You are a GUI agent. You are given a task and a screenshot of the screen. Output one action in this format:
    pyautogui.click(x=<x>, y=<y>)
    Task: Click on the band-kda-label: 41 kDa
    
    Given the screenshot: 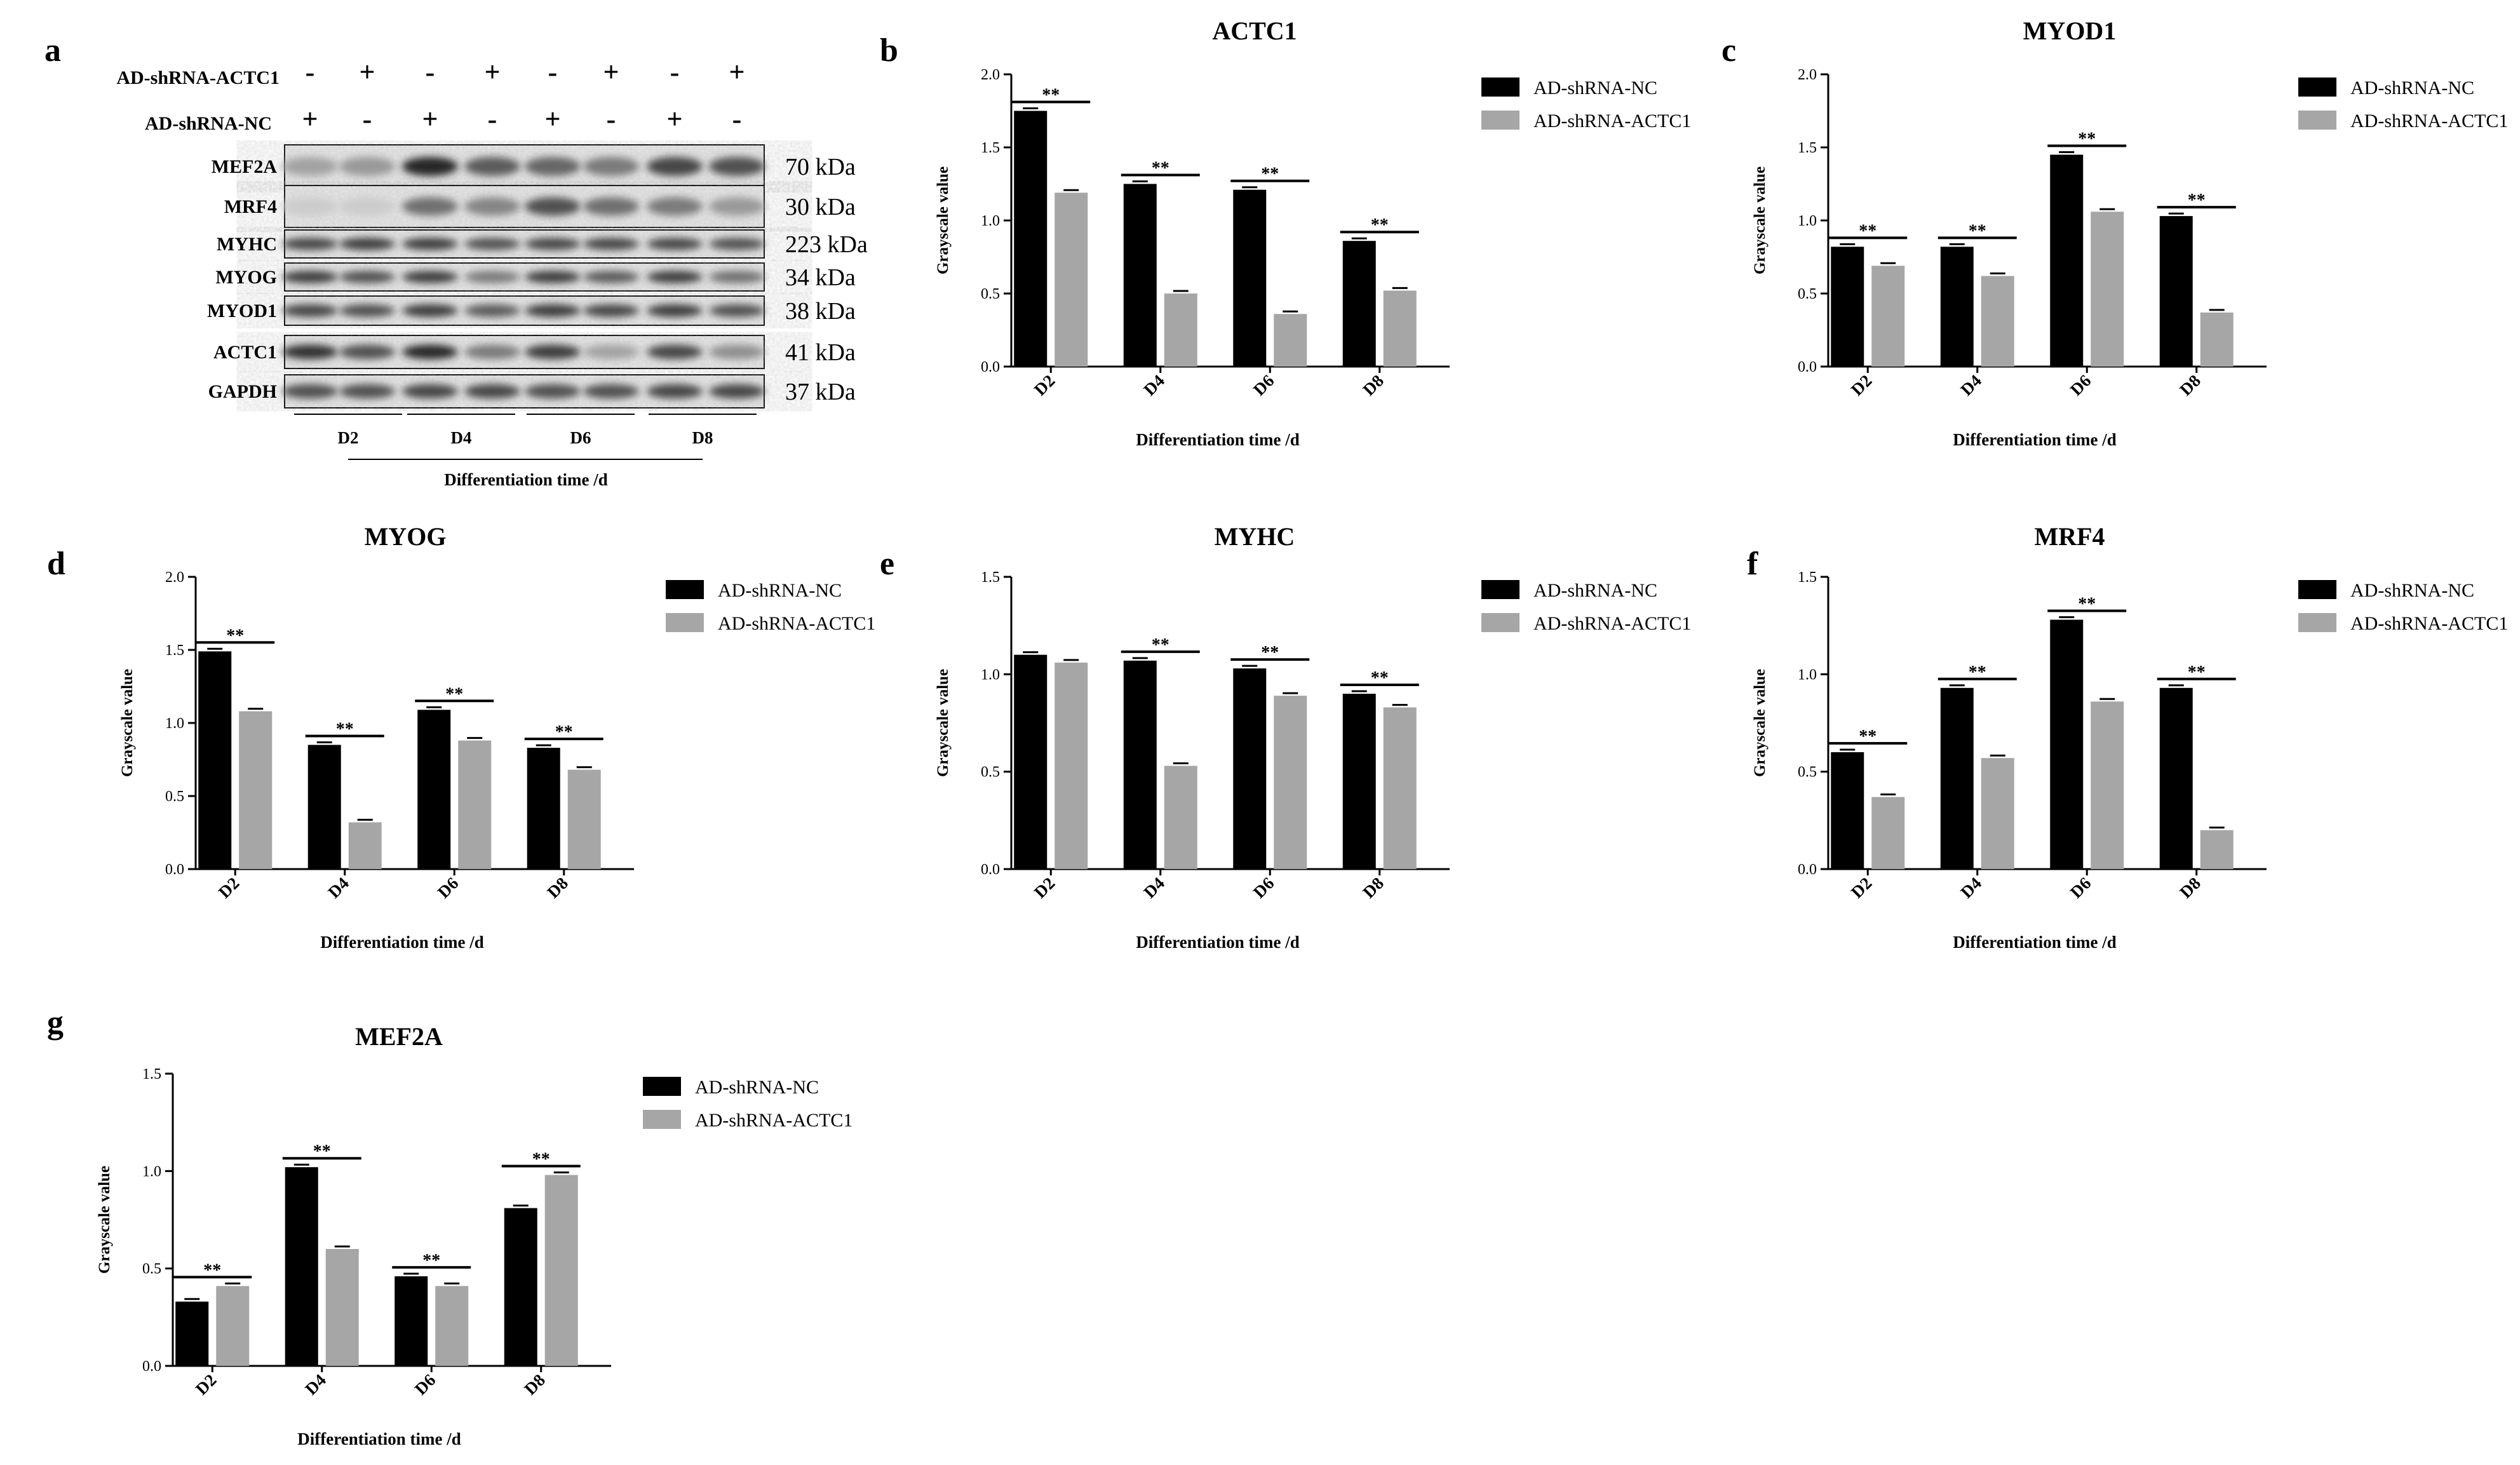 What is the action you would take?
    pyautogui.click(x=820, y=352)
    